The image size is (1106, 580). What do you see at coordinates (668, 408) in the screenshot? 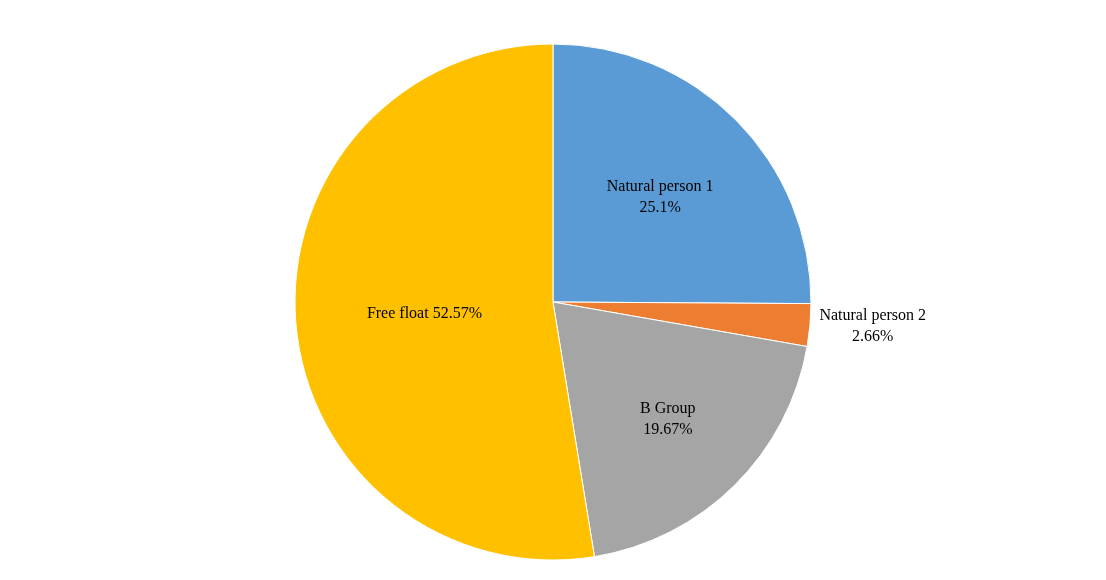
I see `slice-label: B Group` at bounding box center [668, 408].